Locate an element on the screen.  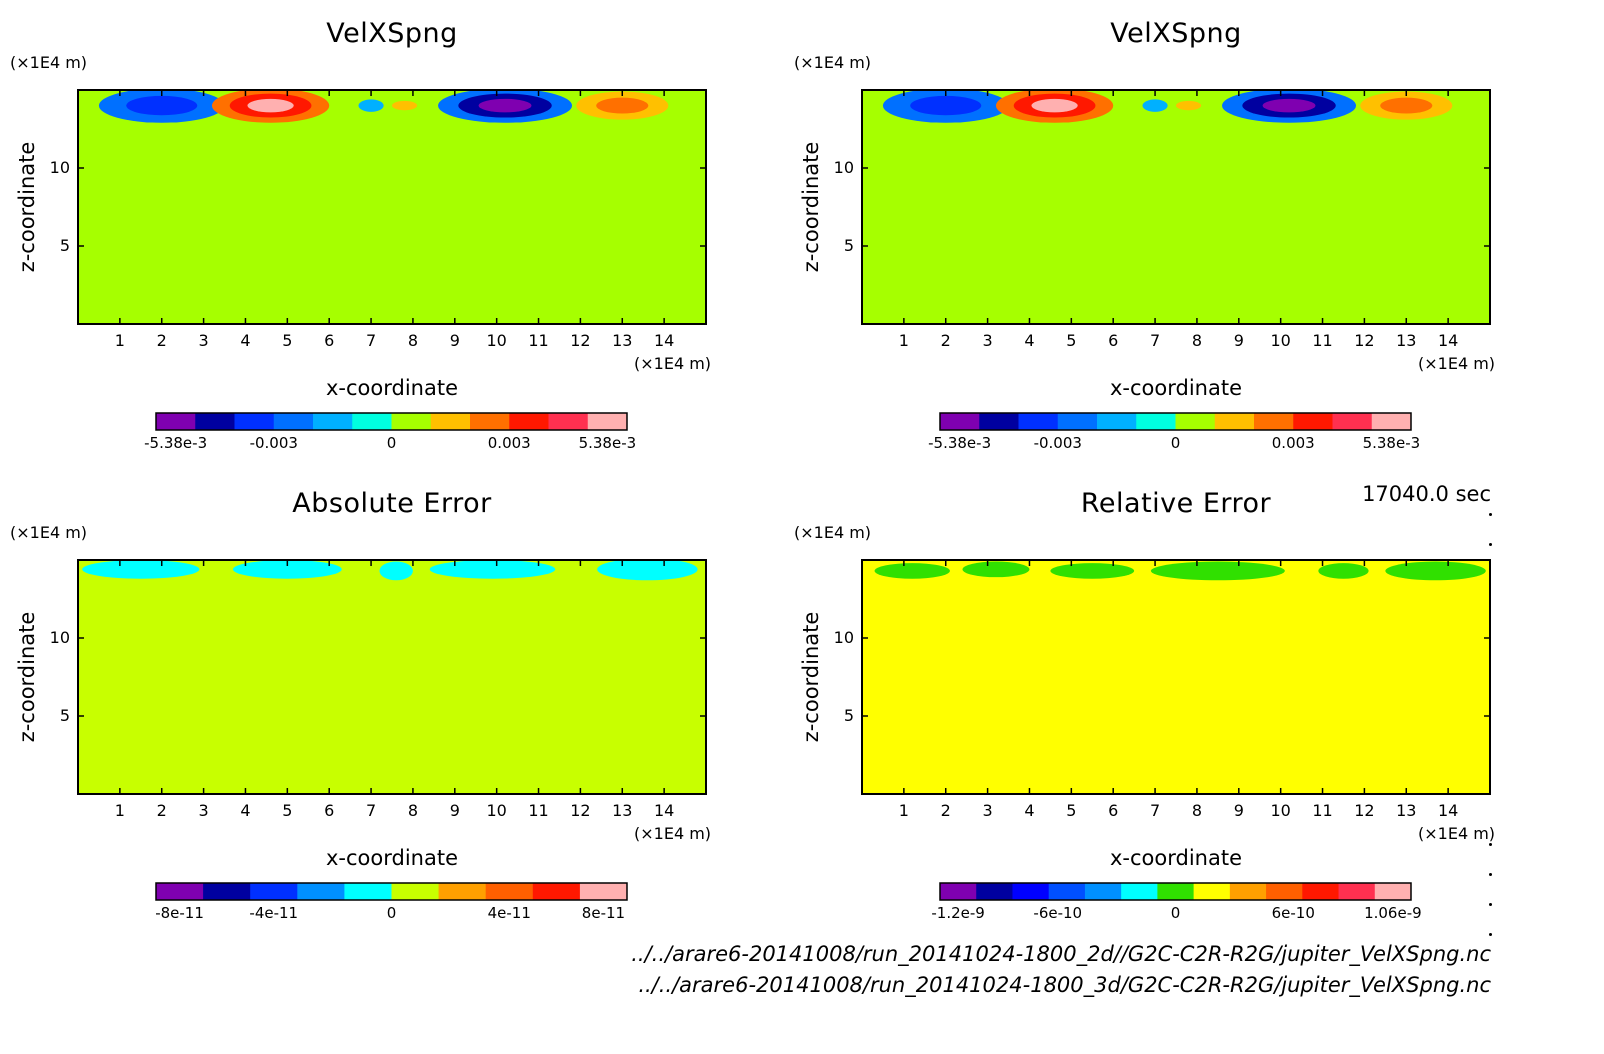
colorbar-label: -1.2e-9 is located at coordinates (958, 913).